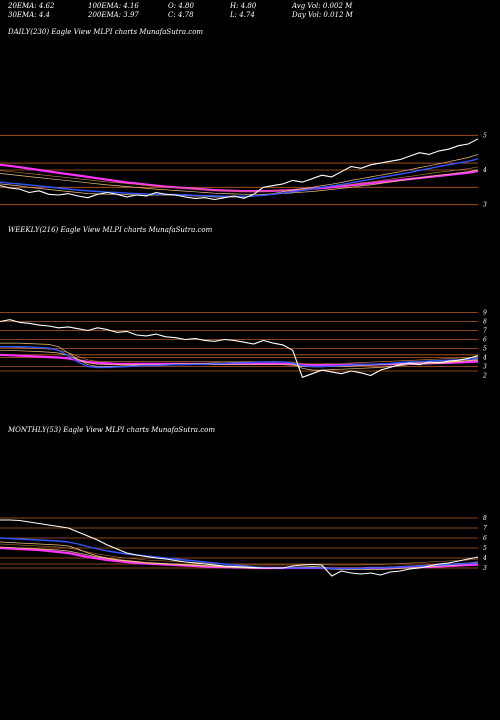 This screenshot has width=500, height=720. What do you see at coordinates (485, 568) in the screenshot?
I see `monthly-ytick-label: 3` at bounding box center [485, 568].